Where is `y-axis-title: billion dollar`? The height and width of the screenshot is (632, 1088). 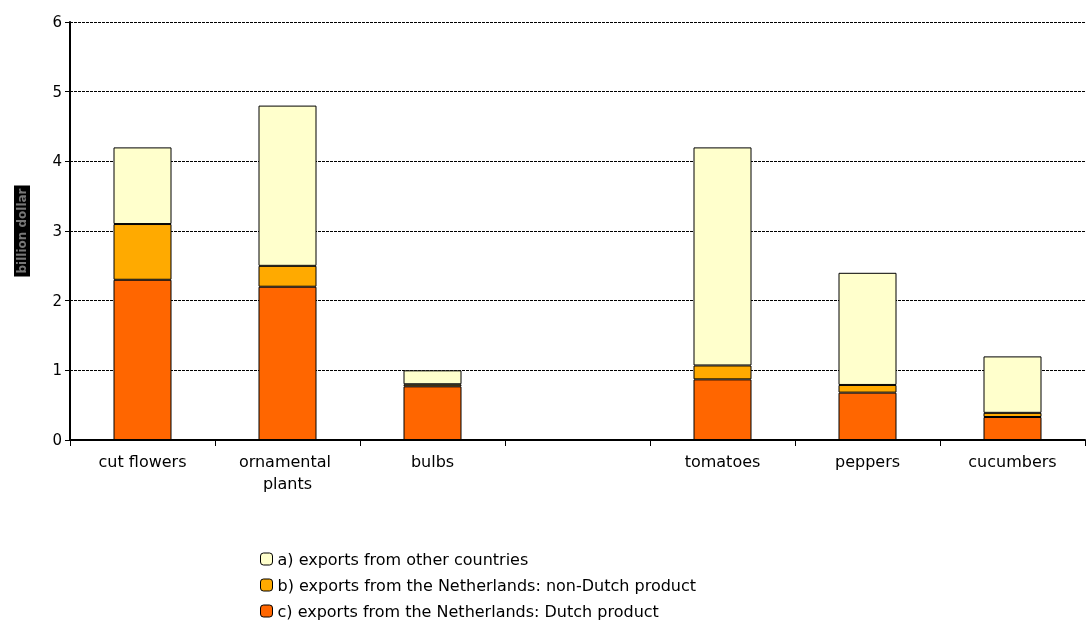 y-axis-title: billion dollar is located at coordinates (22, 231).